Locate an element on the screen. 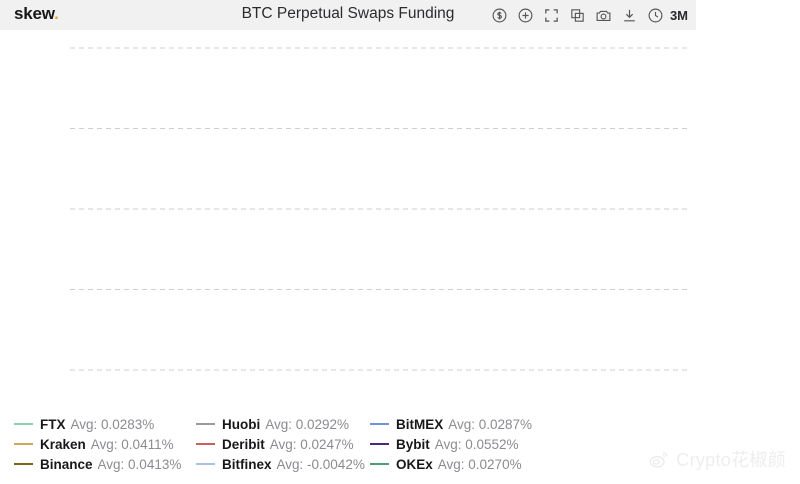 This screenshot has width=800, height=484. legend-item-okex: OKEx Avg: 0.0270% is located at coordinates (460, 464).